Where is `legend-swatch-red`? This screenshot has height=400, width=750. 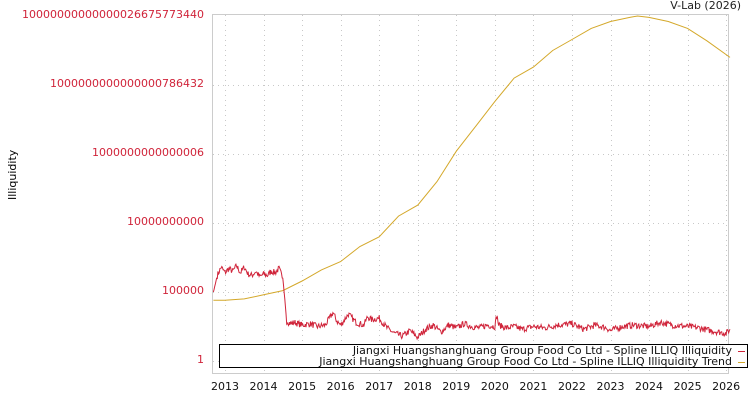 legend-swatch-red is located at coordinates (741, 351).